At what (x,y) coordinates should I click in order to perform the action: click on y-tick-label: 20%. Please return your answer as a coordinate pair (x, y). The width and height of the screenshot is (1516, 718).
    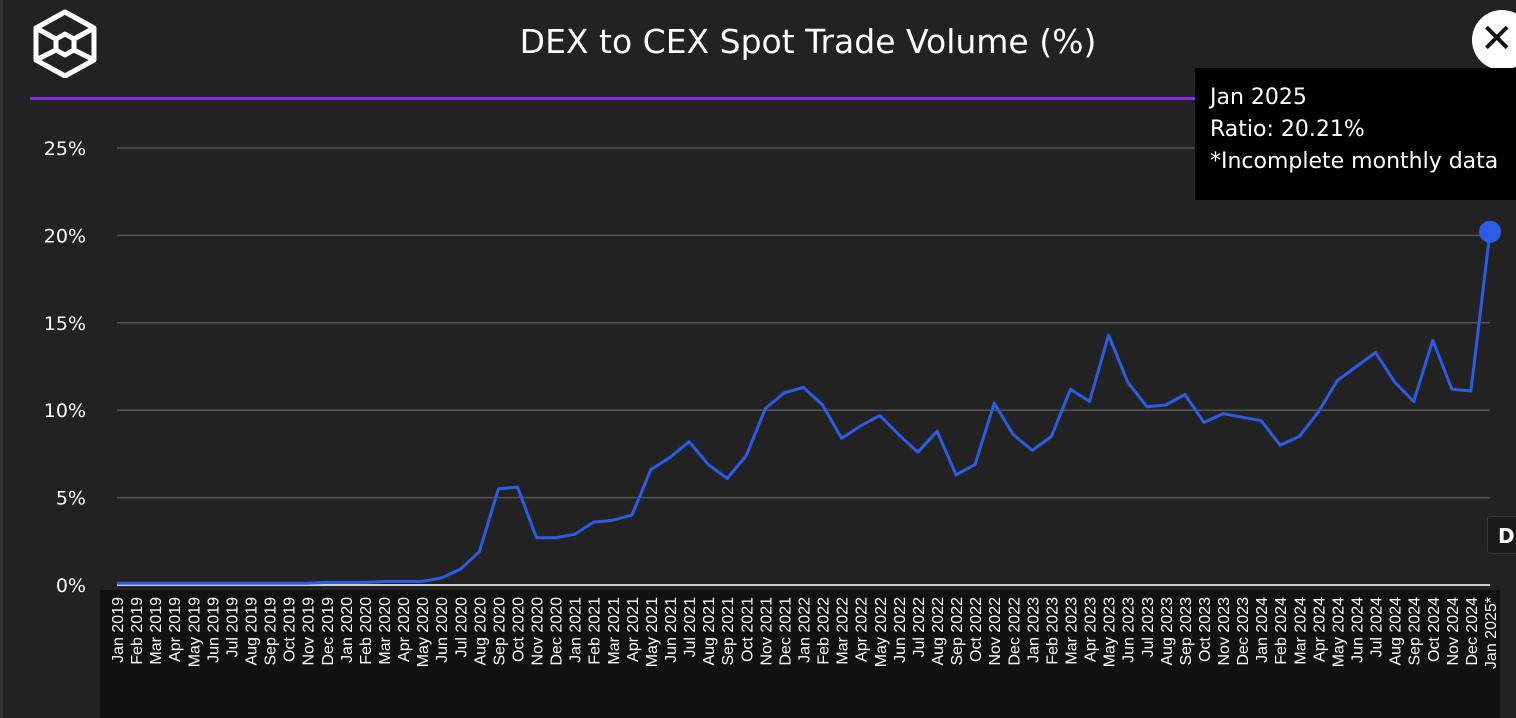
    Looking at the image, I should click on (65, 236).